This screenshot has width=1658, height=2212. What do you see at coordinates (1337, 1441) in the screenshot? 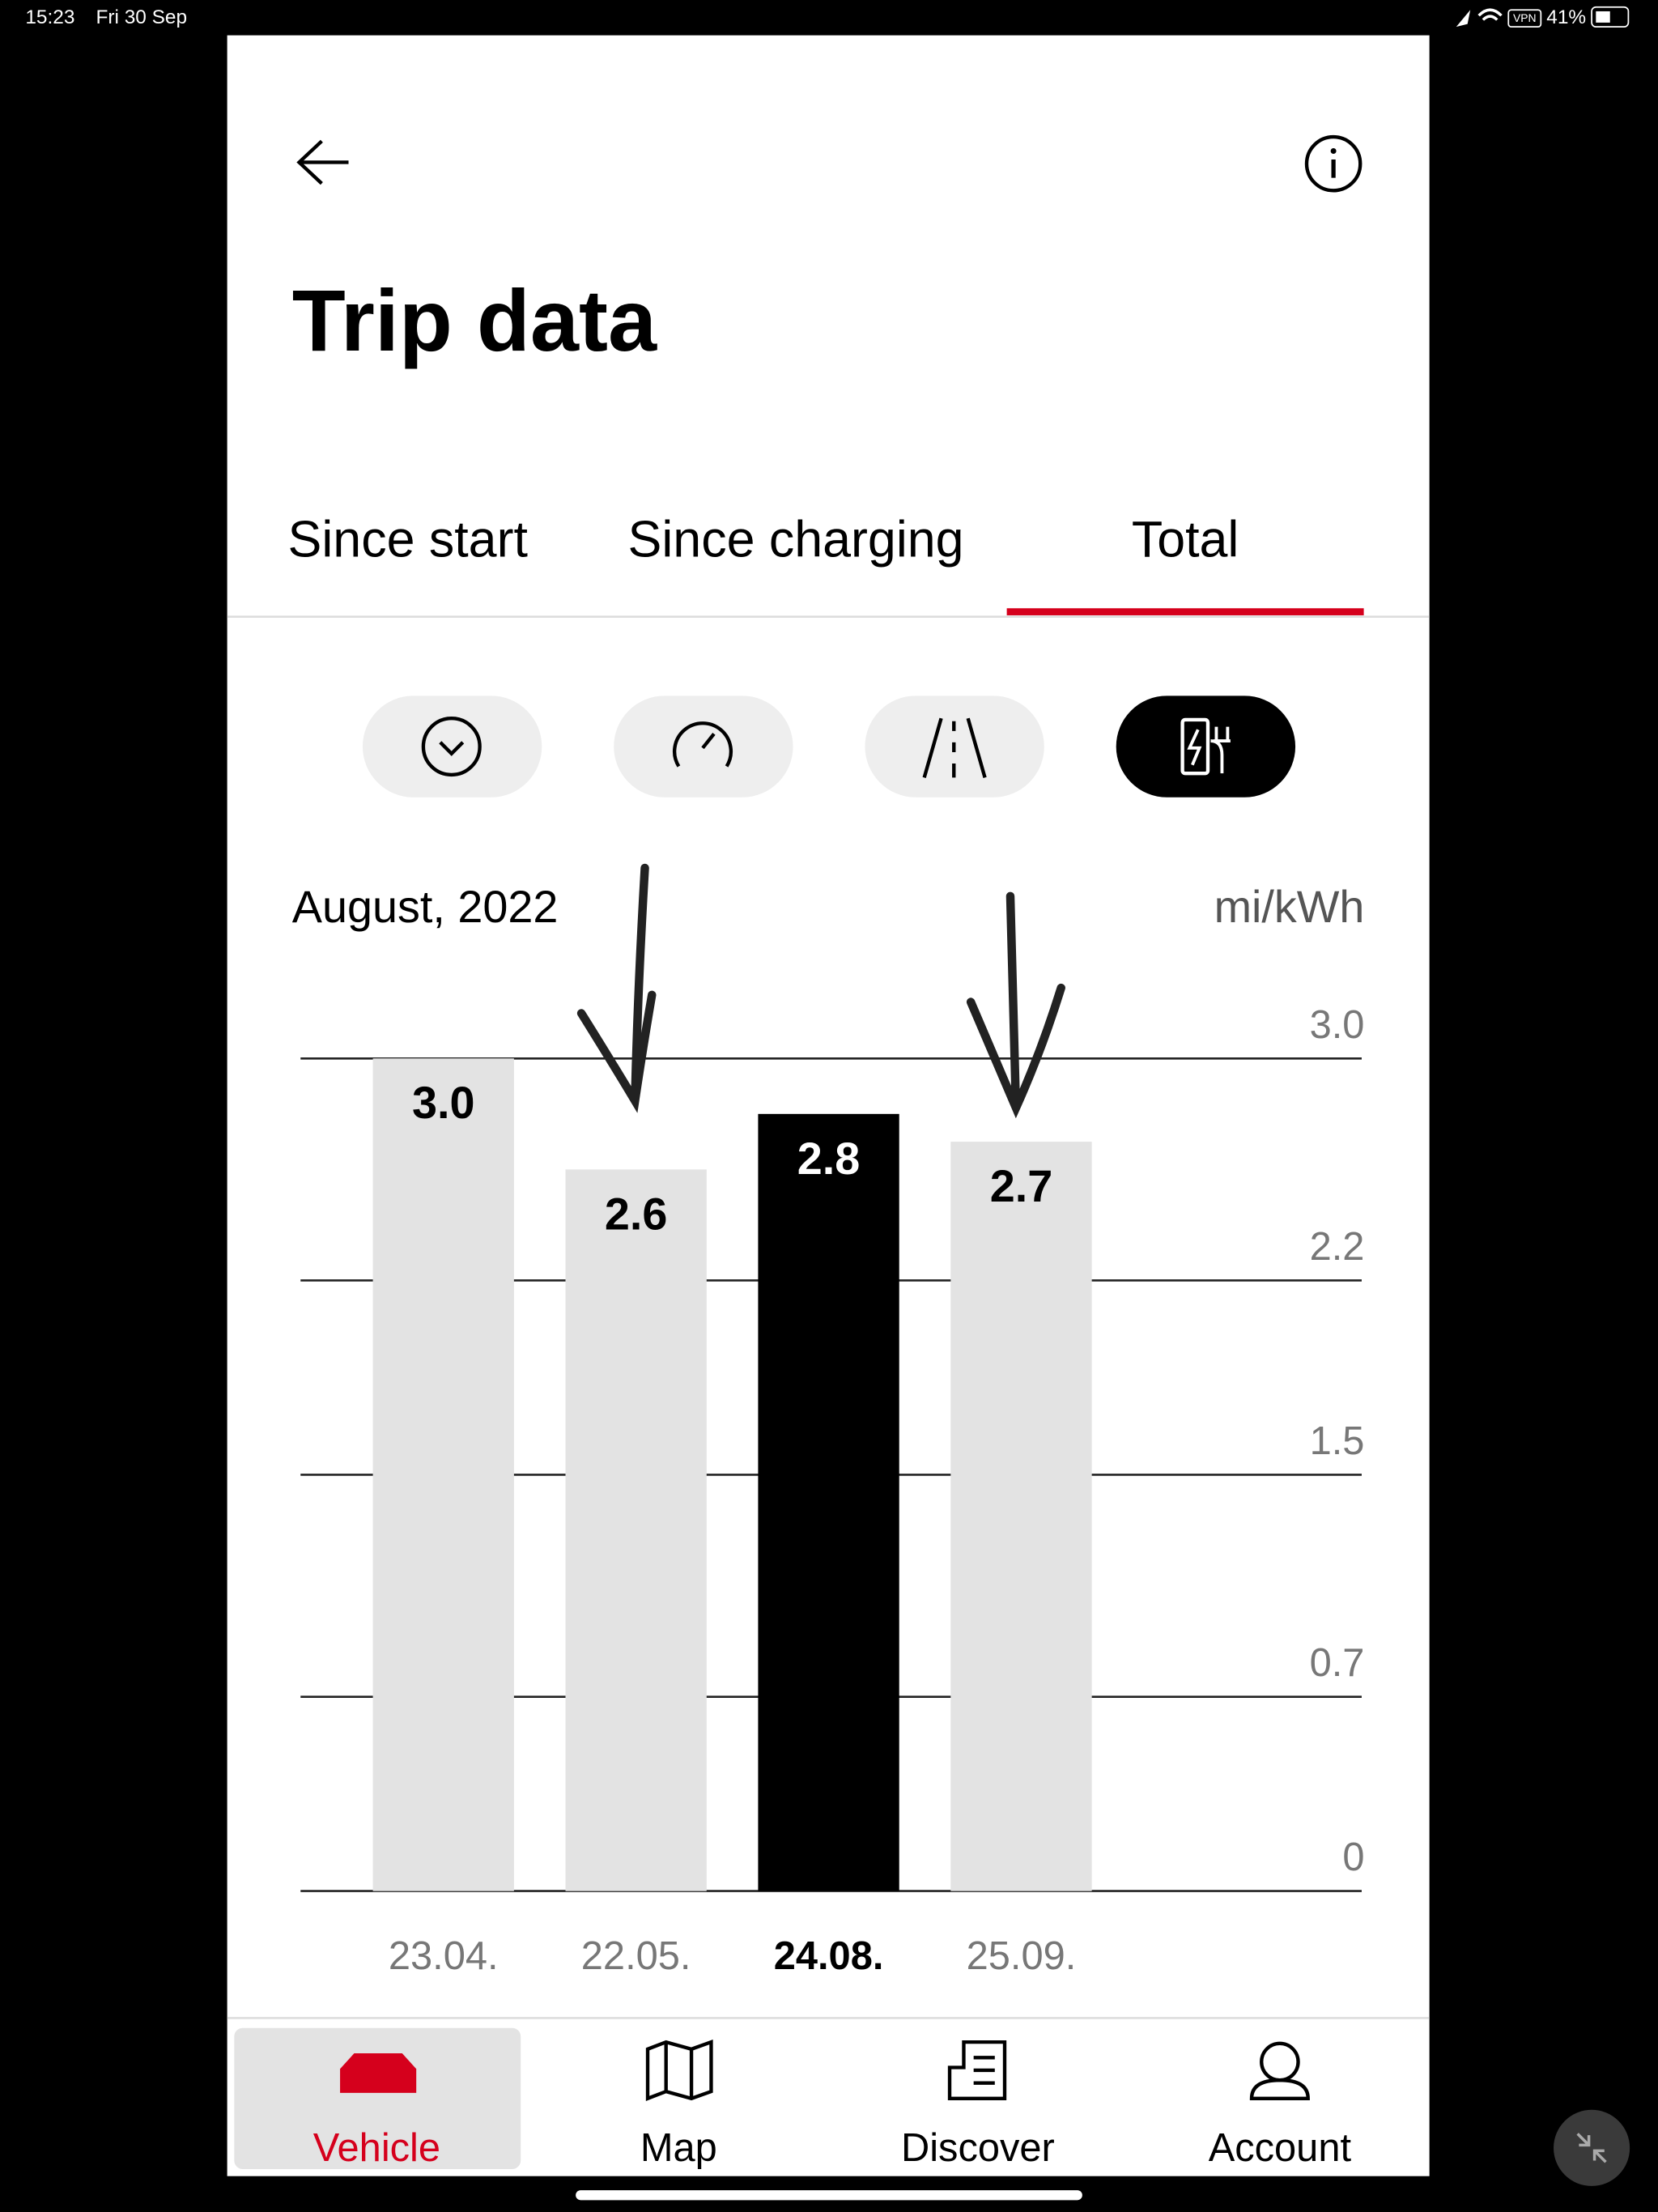
I see `y-tick-label: 1.5` at bounding box center [1337, 1441].